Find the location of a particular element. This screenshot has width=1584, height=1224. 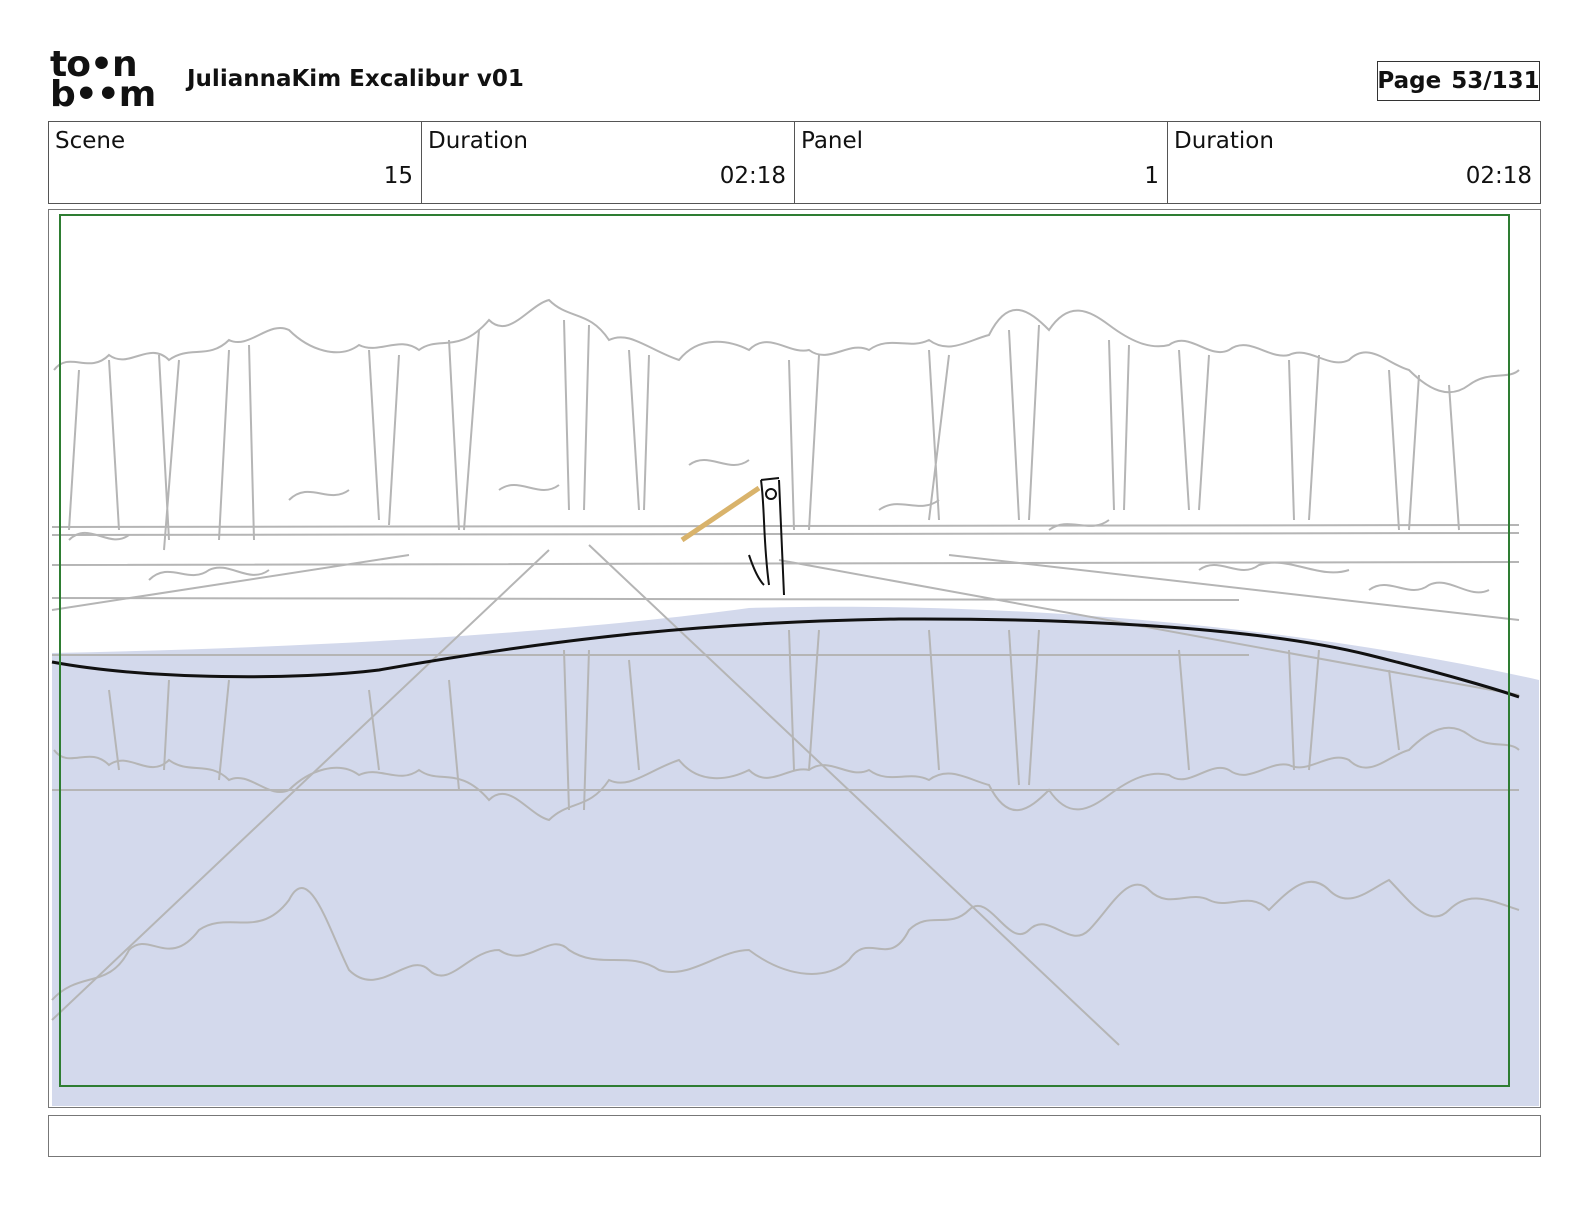

shoreline is located at coordinates (785, 658).